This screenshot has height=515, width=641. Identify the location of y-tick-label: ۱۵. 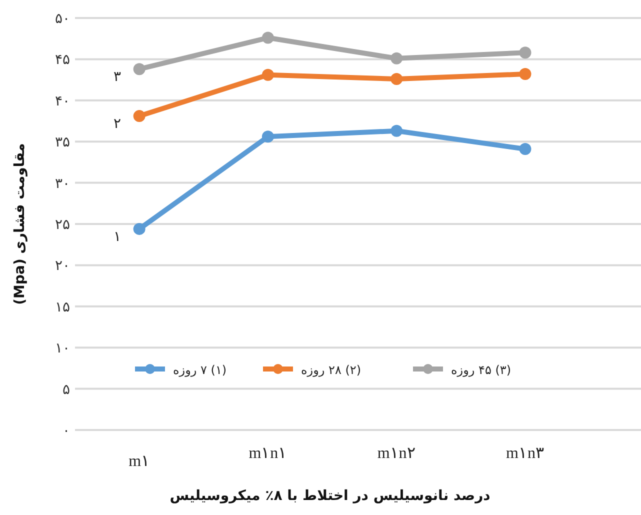
(62, 307).